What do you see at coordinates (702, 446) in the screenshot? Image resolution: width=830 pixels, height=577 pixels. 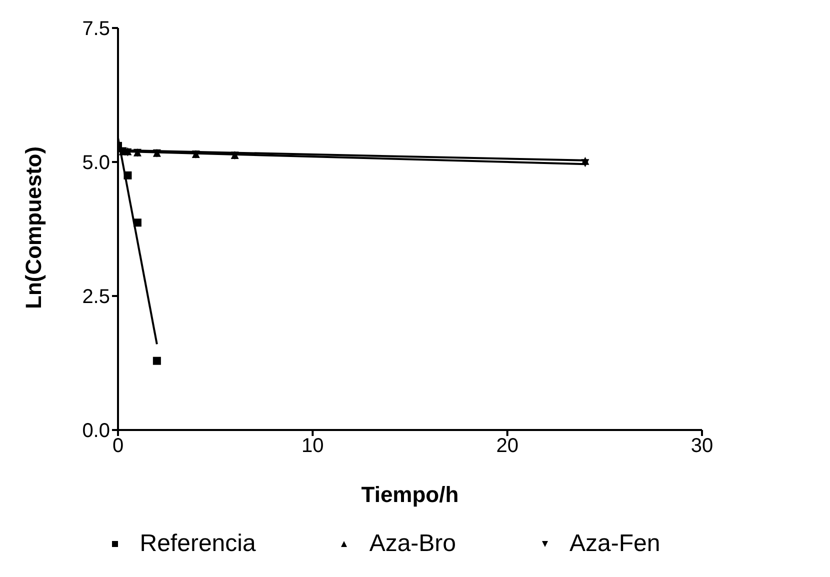 I see `x-tick-label: 30` at bounding box center [702, 446].